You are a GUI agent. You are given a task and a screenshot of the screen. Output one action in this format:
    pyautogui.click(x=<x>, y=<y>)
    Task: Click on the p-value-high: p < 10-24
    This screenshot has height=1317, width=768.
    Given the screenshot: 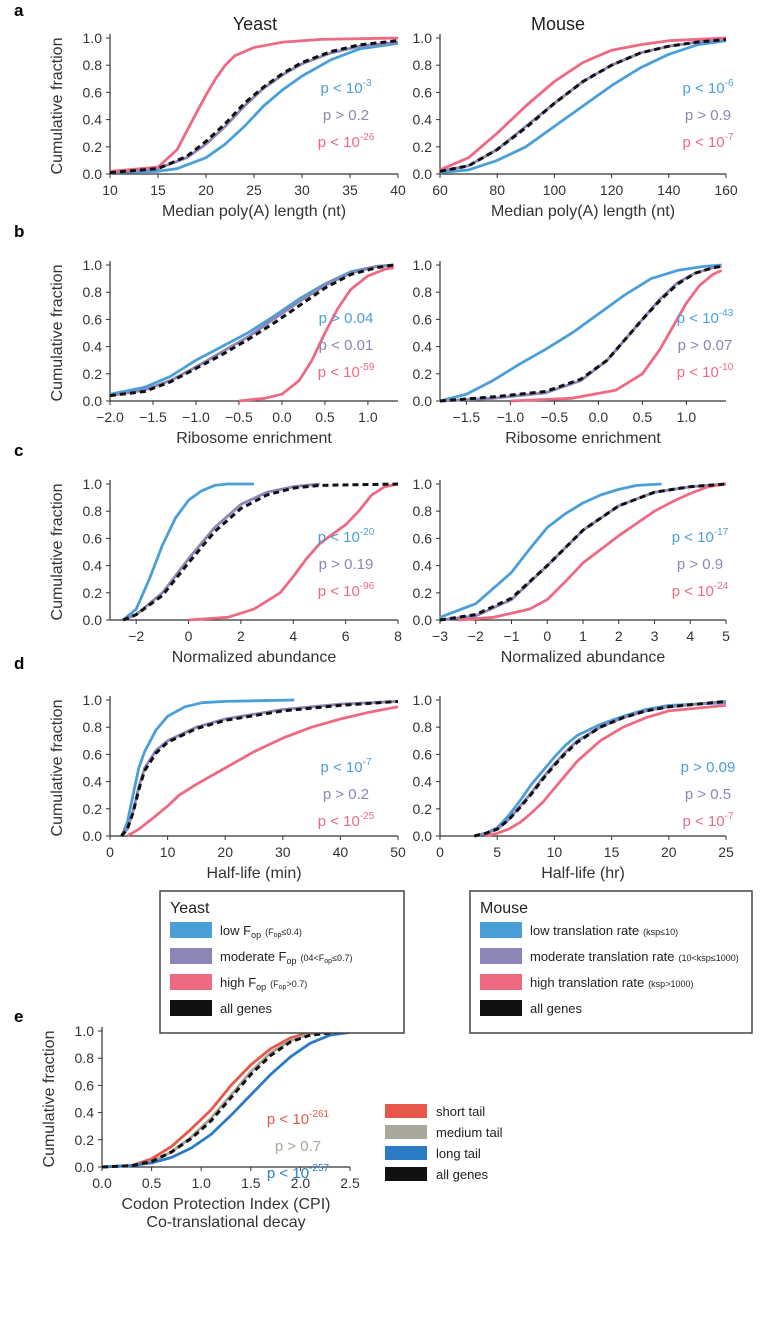 What is the action you would take?
    pyautogui.click(x=700, y=590)
    